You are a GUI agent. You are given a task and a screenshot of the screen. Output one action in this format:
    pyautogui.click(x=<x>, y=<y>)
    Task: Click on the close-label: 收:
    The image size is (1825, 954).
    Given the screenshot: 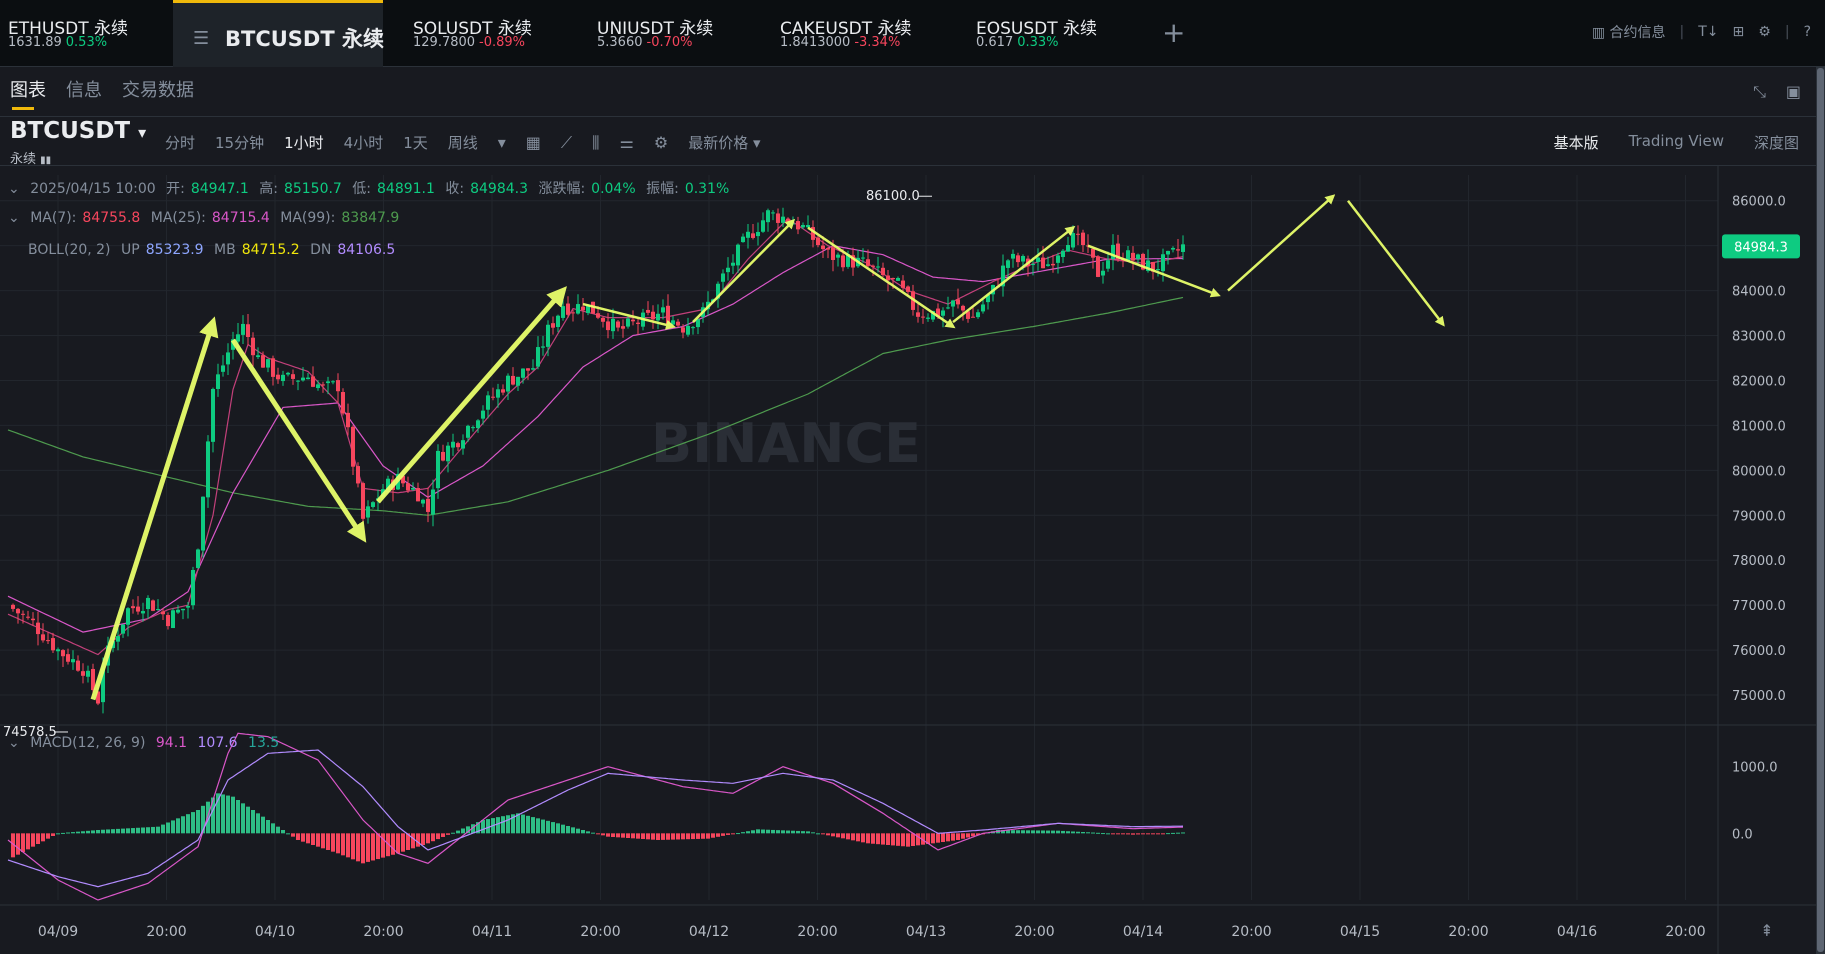 What is the action you would take?
    pyautogui.click(x=455, y=189)
    